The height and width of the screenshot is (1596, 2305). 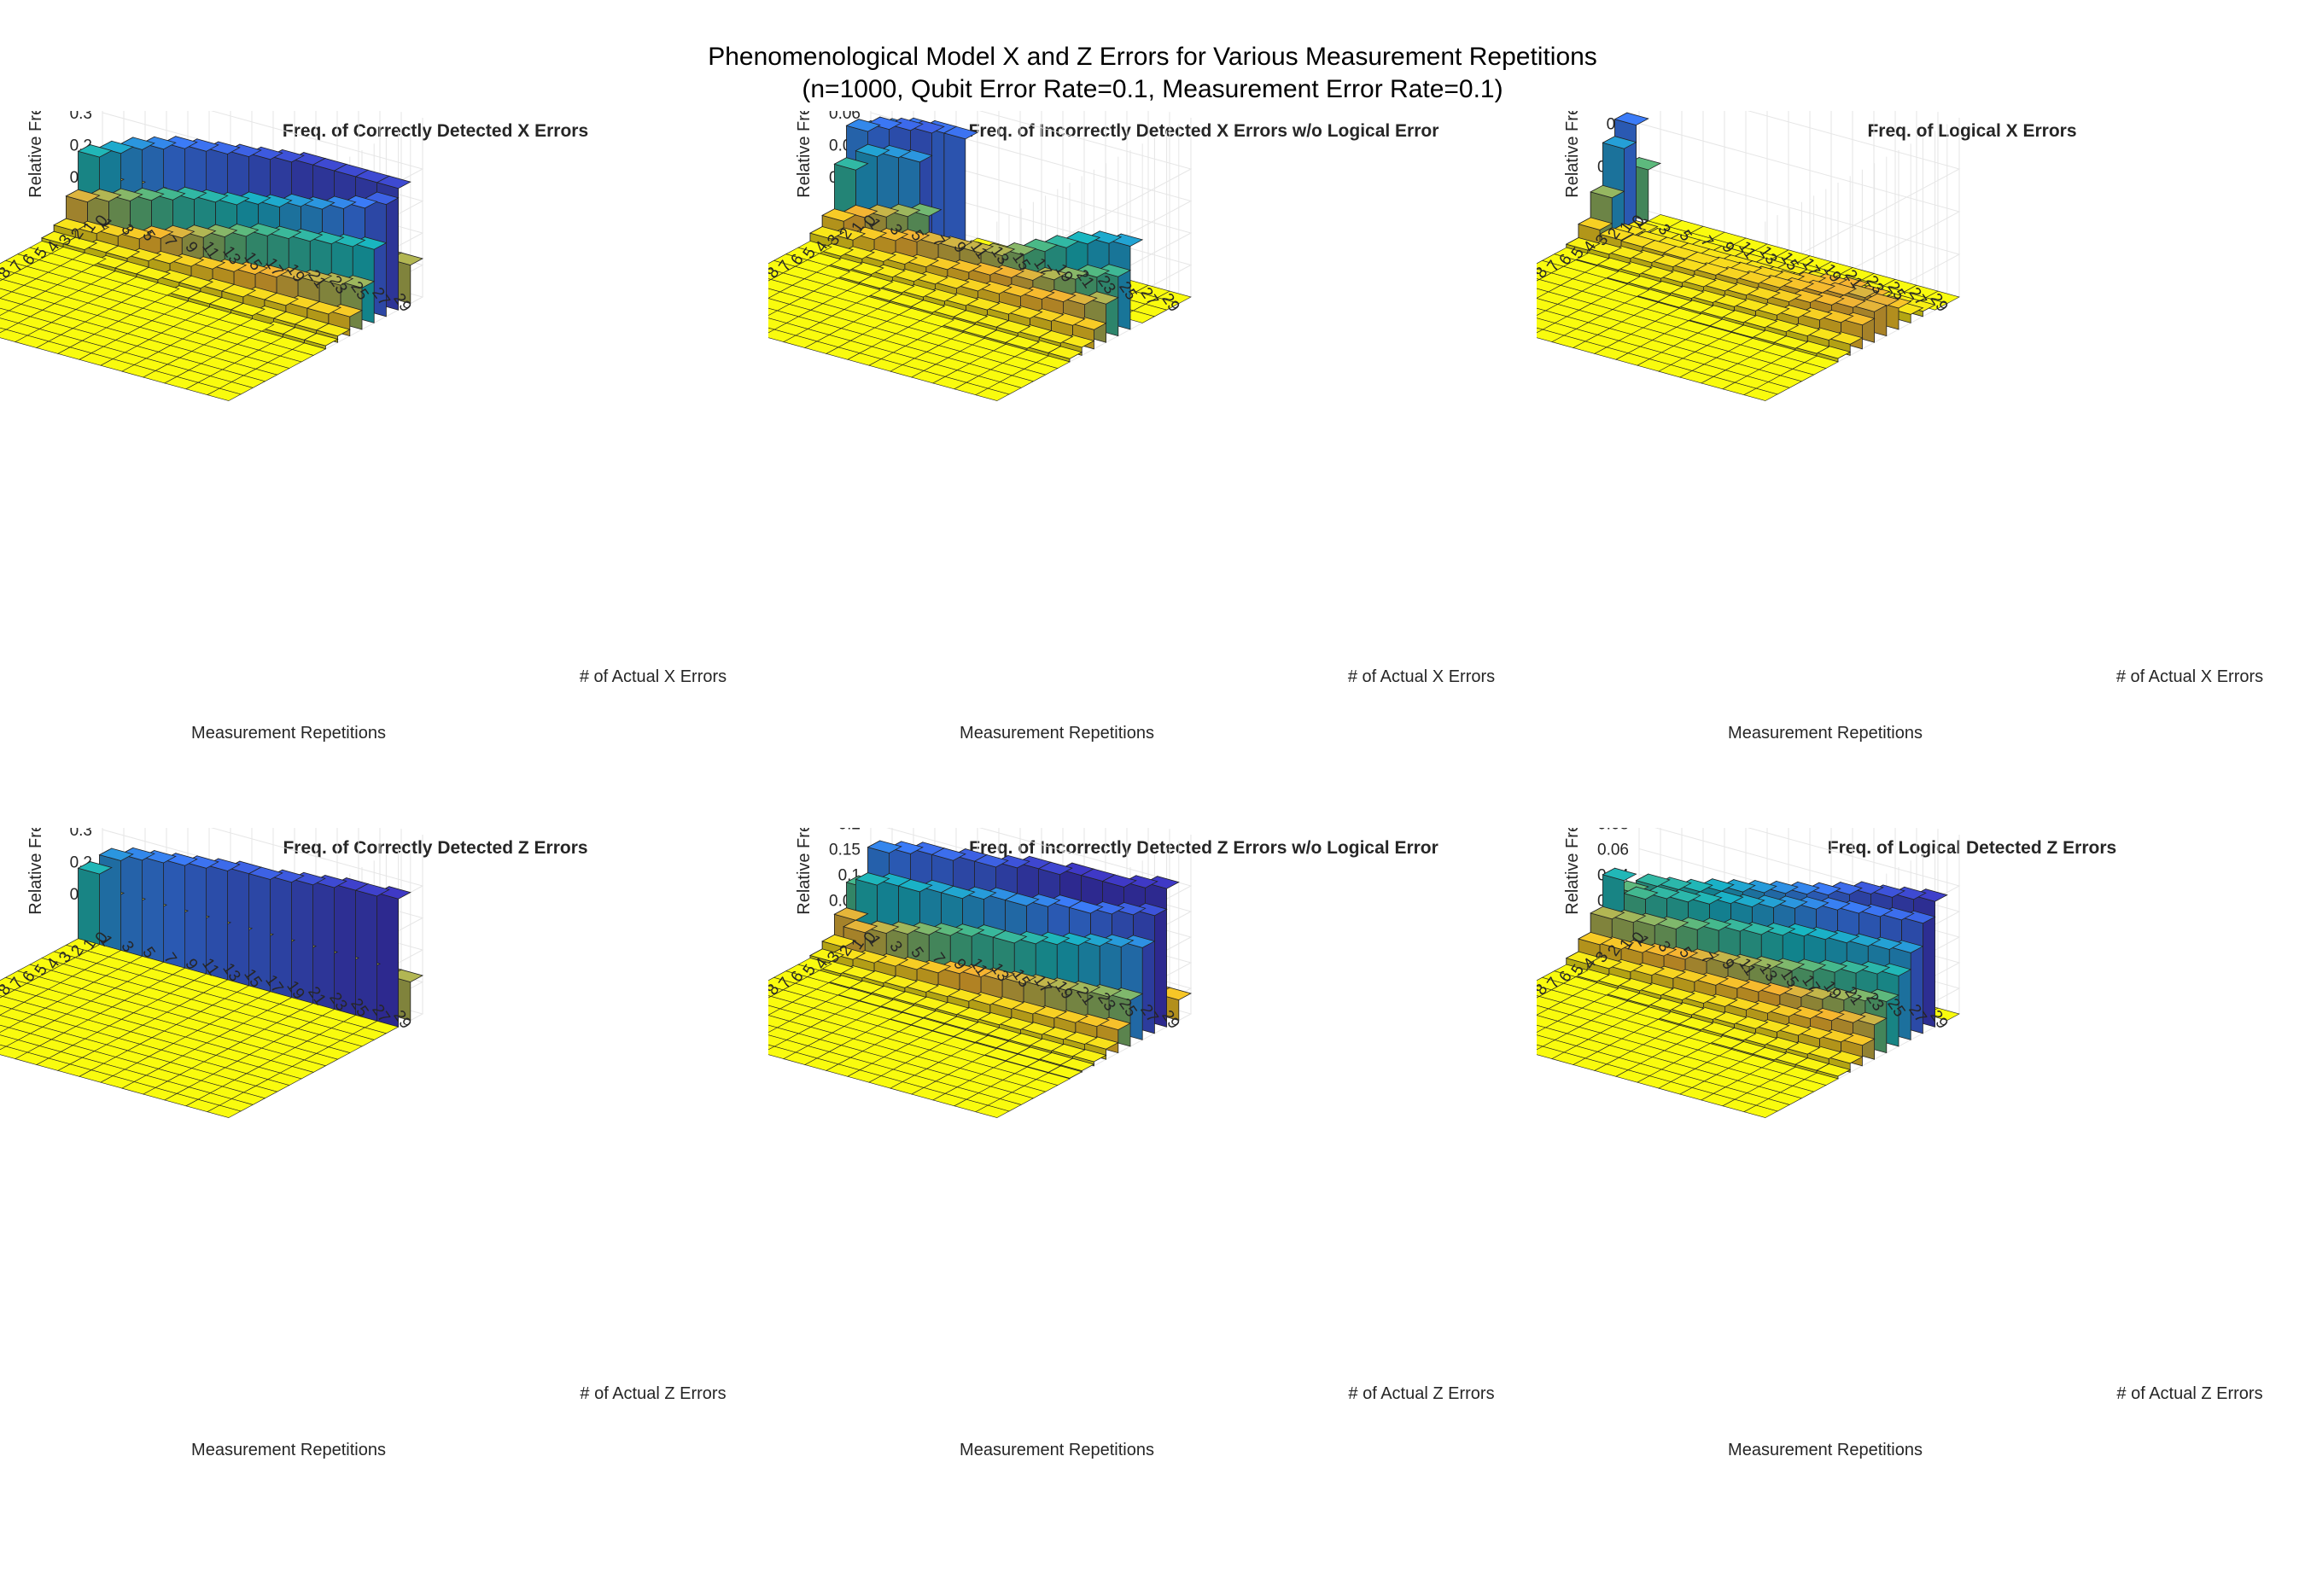 I want to click on chart-title: Freq. of Correctly Detected X Errors, so click(x=436, y=131).